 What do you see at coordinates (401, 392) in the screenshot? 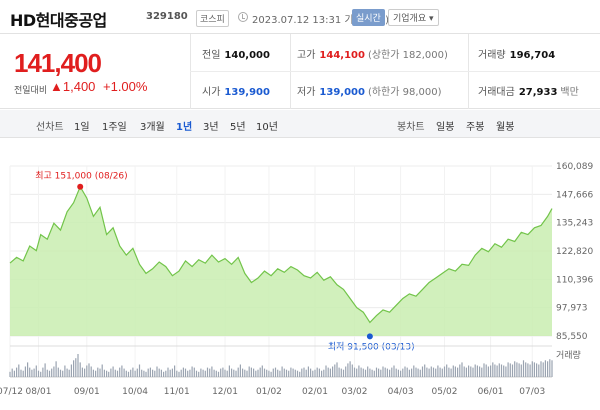
I see `x-tick-label: 04/03` at bounding box center [401, 392].